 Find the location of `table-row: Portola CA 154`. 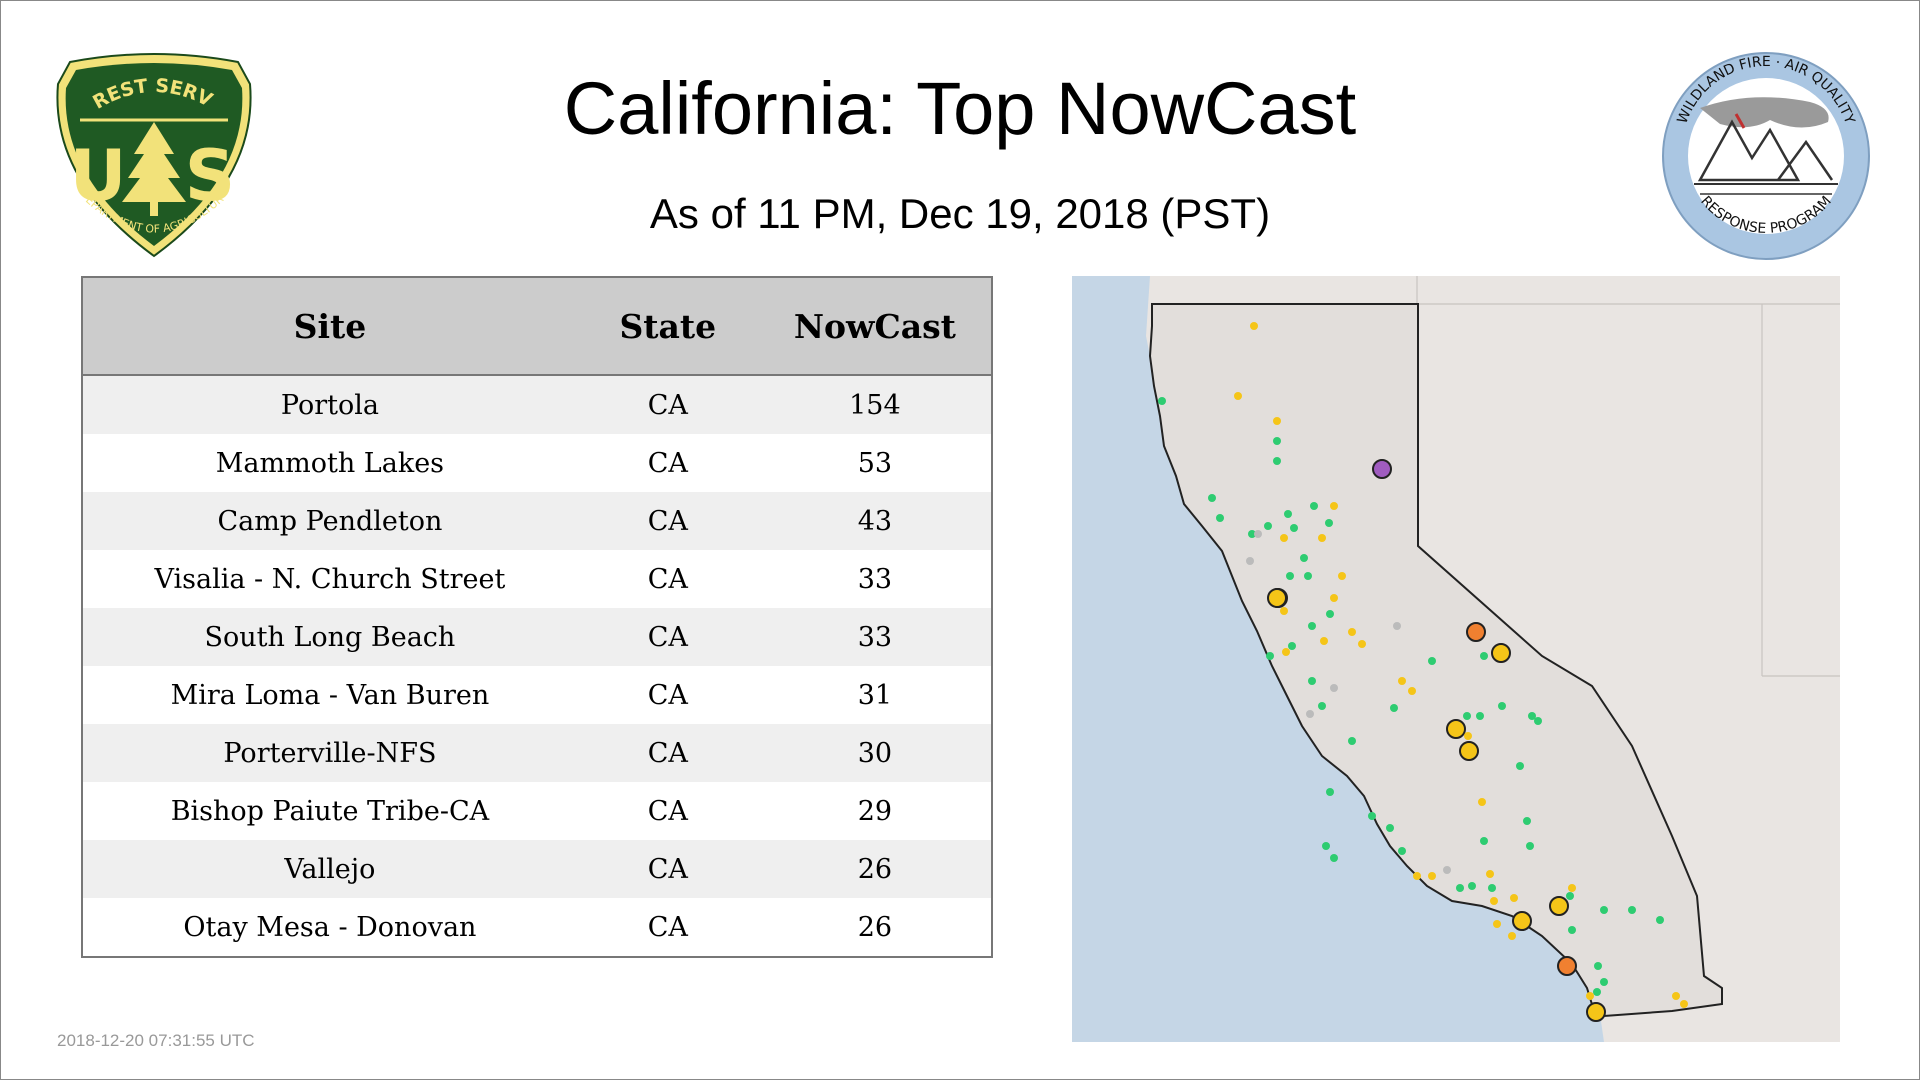

table-row: Portola CA 154 is located at coordinates (537, 404).